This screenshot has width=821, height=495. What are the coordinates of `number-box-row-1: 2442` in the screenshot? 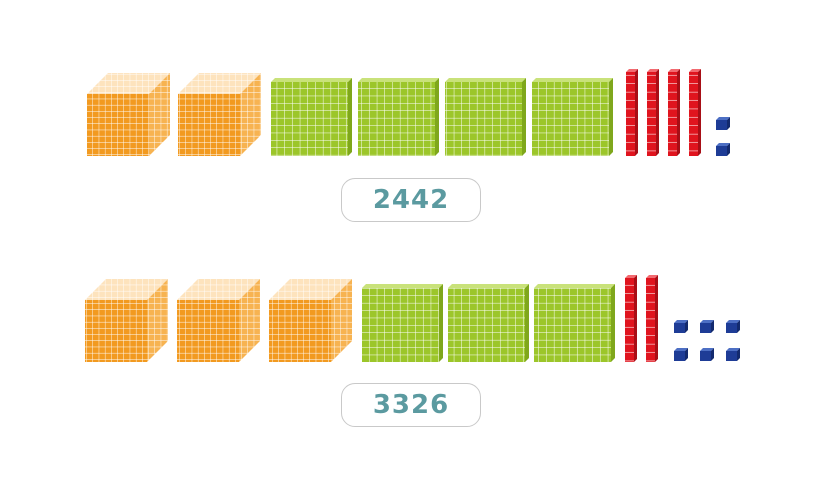 It's located at (411, 200).